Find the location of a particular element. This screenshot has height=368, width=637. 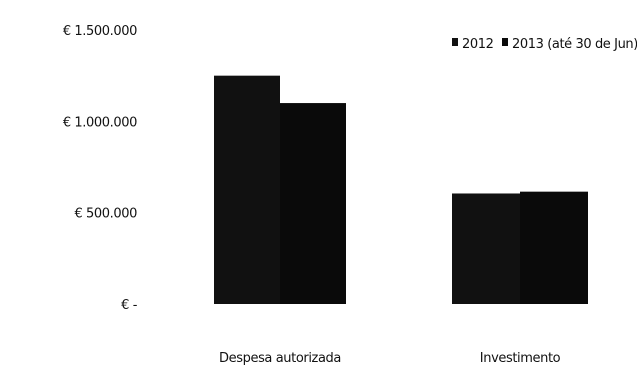

category-label: Investimento is located at coordinates (520, 358).